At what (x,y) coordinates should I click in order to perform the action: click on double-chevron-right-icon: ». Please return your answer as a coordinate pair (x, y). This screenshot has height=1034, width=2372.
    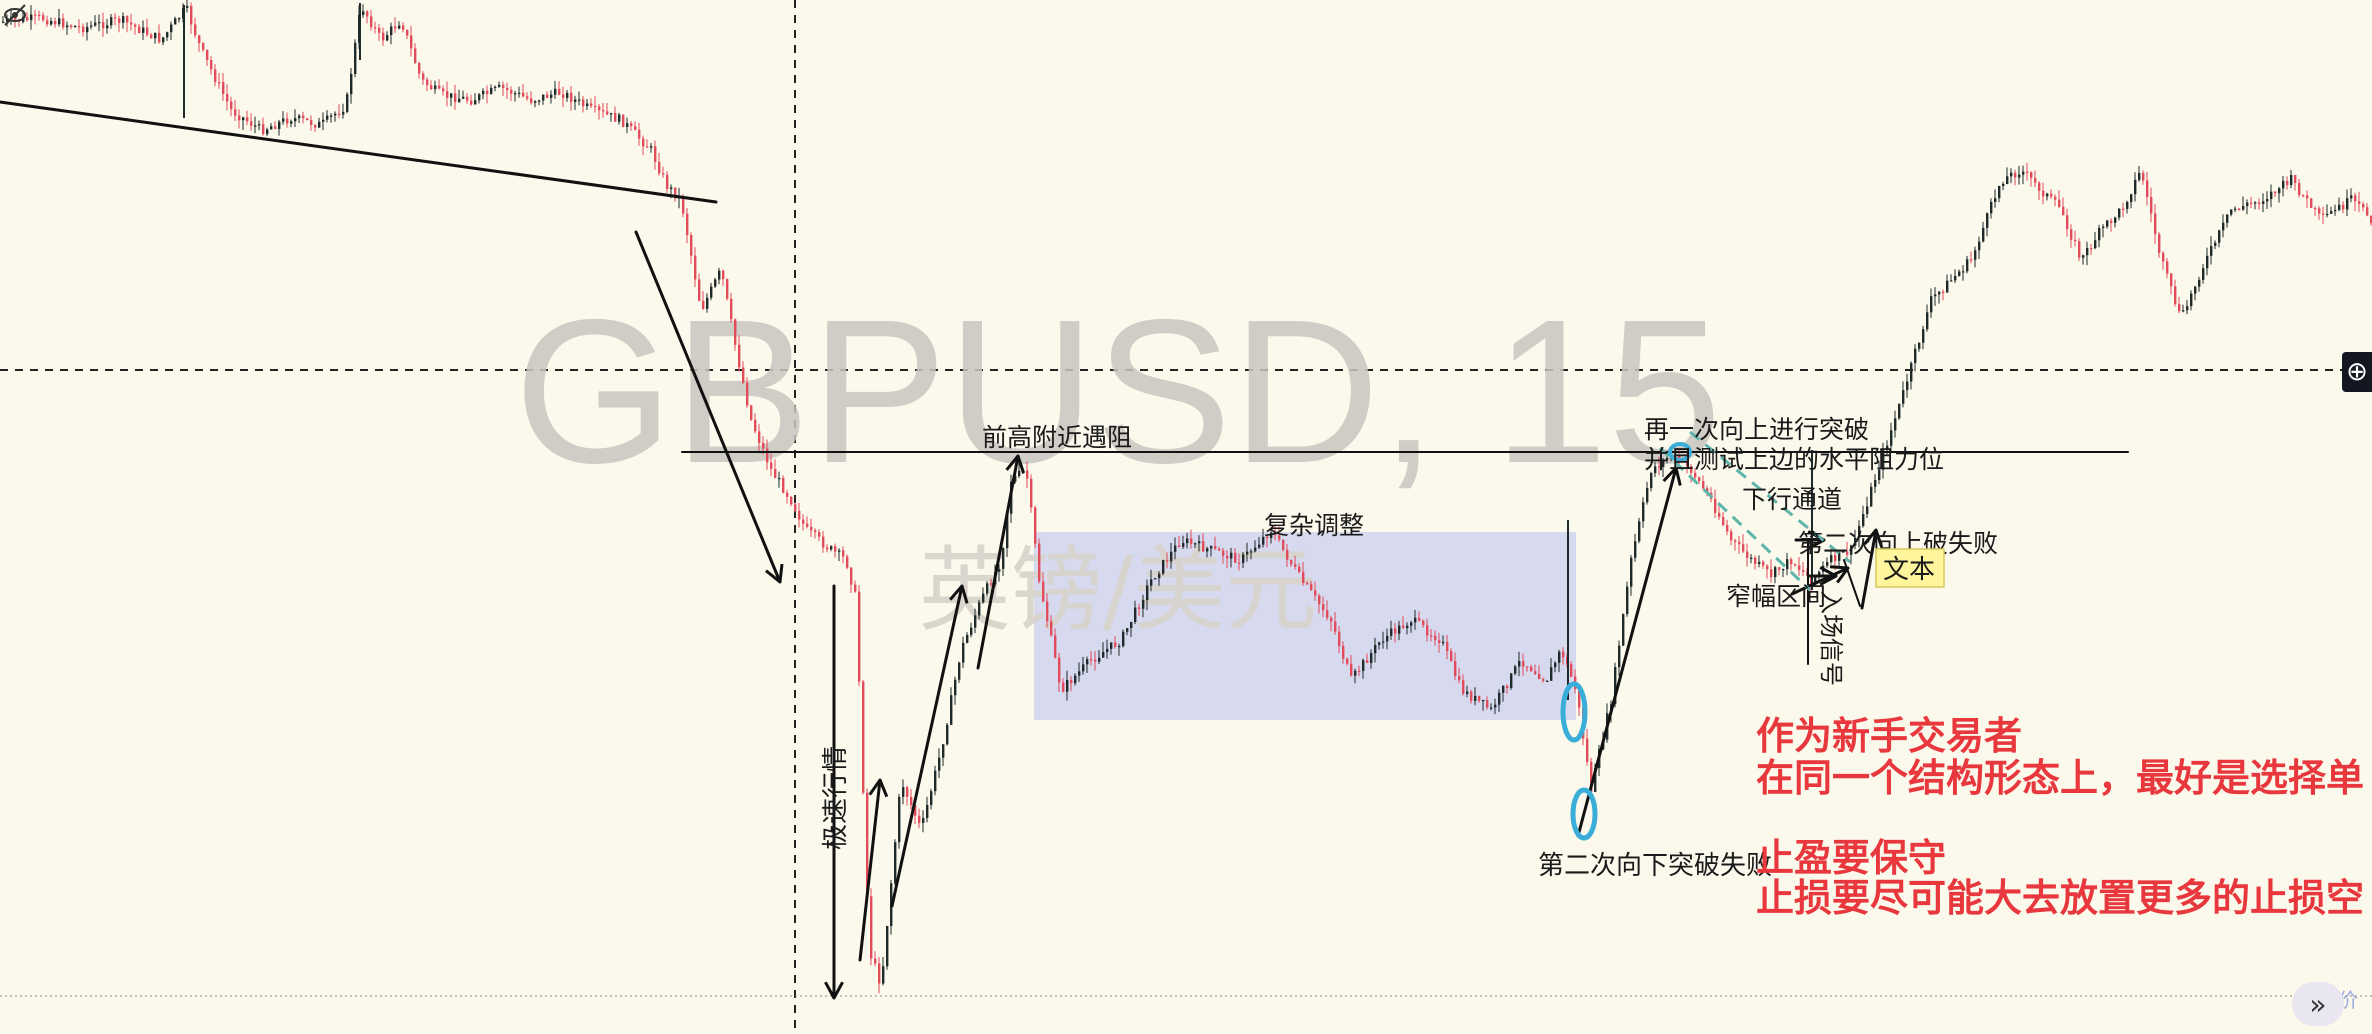
    Looking at the image, I should click on (2318, 1004).